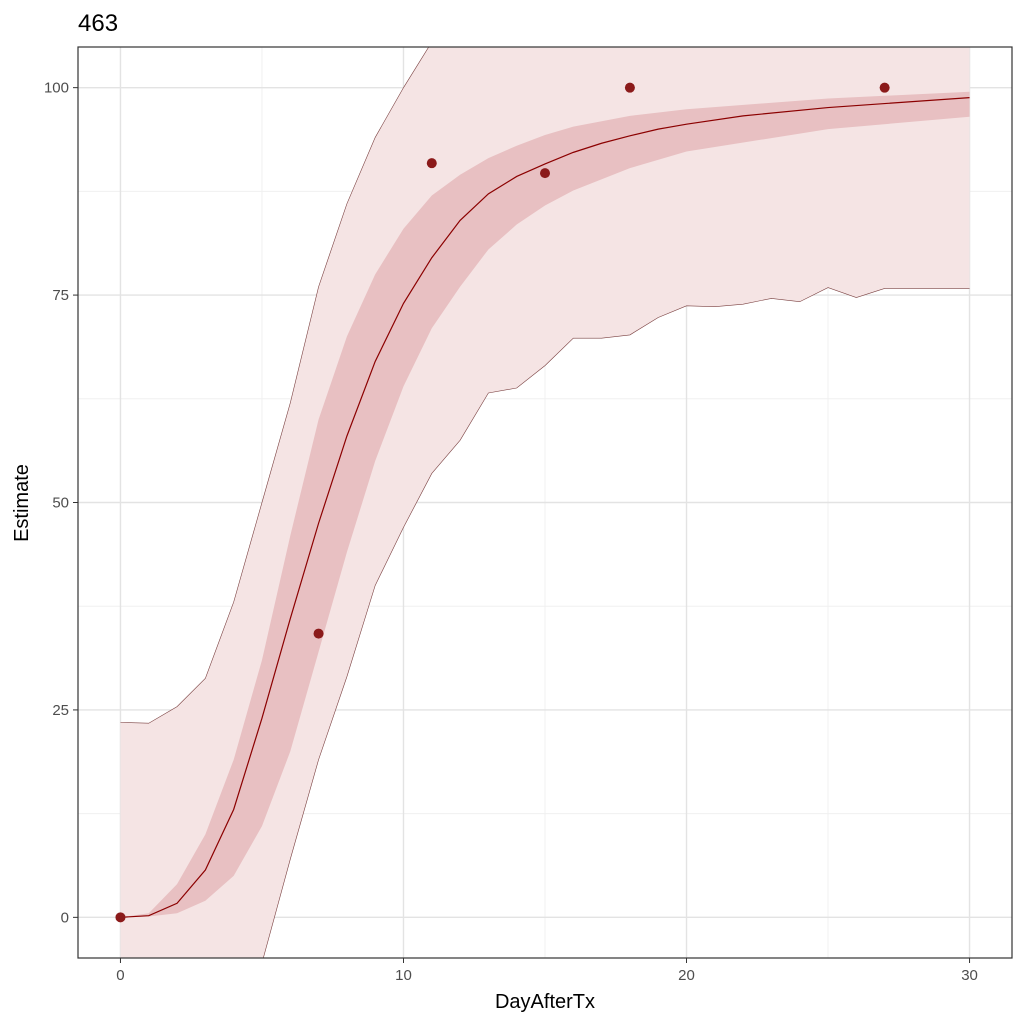  I want to click on chart-title: 463, so click(98, 23).